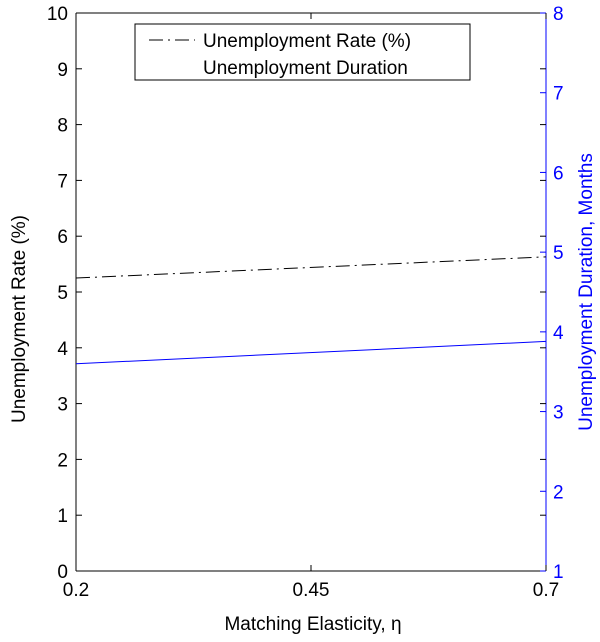 The height and width of the screenshot is (642, 600). I want to click on y-tick-label-8: 8, so click(62, 126).